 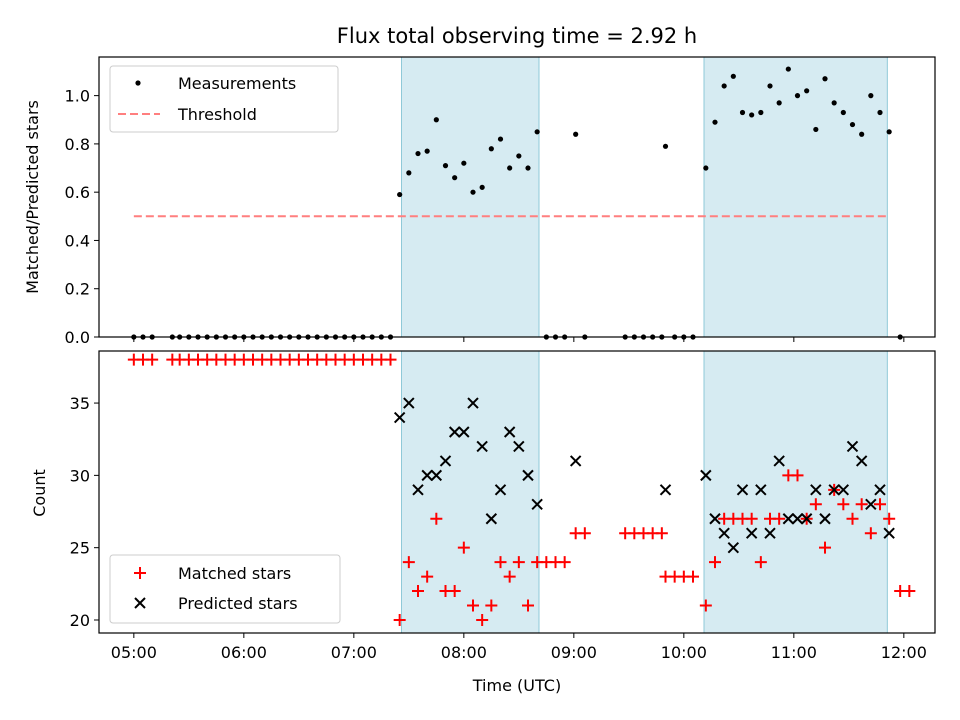 What do you see at coordinates (77, 337) in the screenshot?
I see `y-tick-label: 0.0` at bounding box center [77, 337].